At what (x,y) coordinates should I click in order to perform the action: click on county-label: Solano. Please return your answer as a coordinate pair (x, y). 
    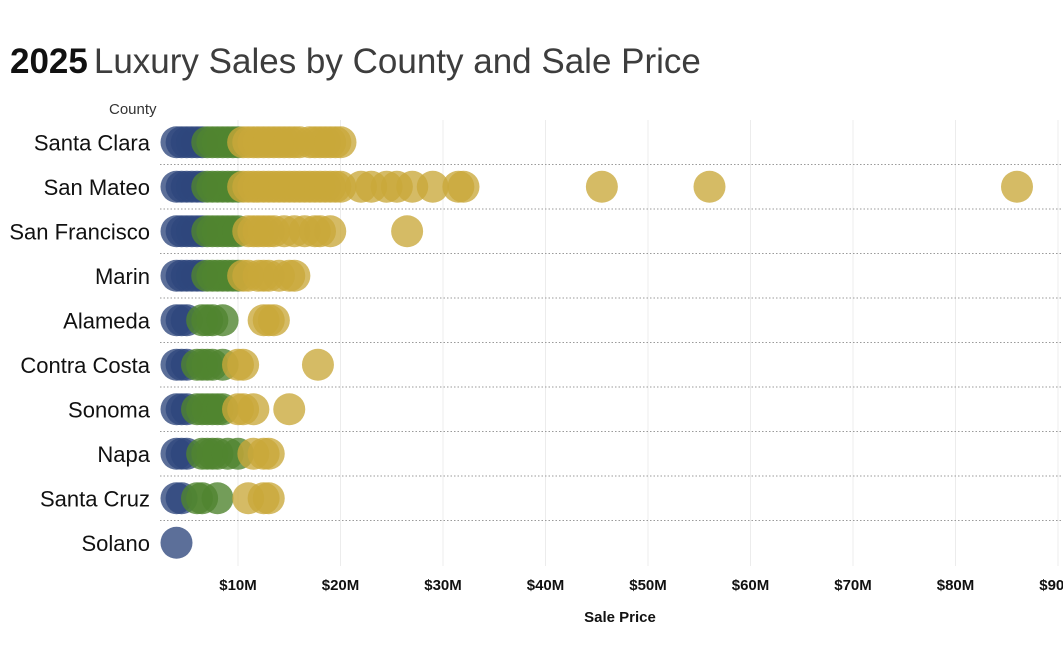
    Looking at the image, I should click on (115, 543).